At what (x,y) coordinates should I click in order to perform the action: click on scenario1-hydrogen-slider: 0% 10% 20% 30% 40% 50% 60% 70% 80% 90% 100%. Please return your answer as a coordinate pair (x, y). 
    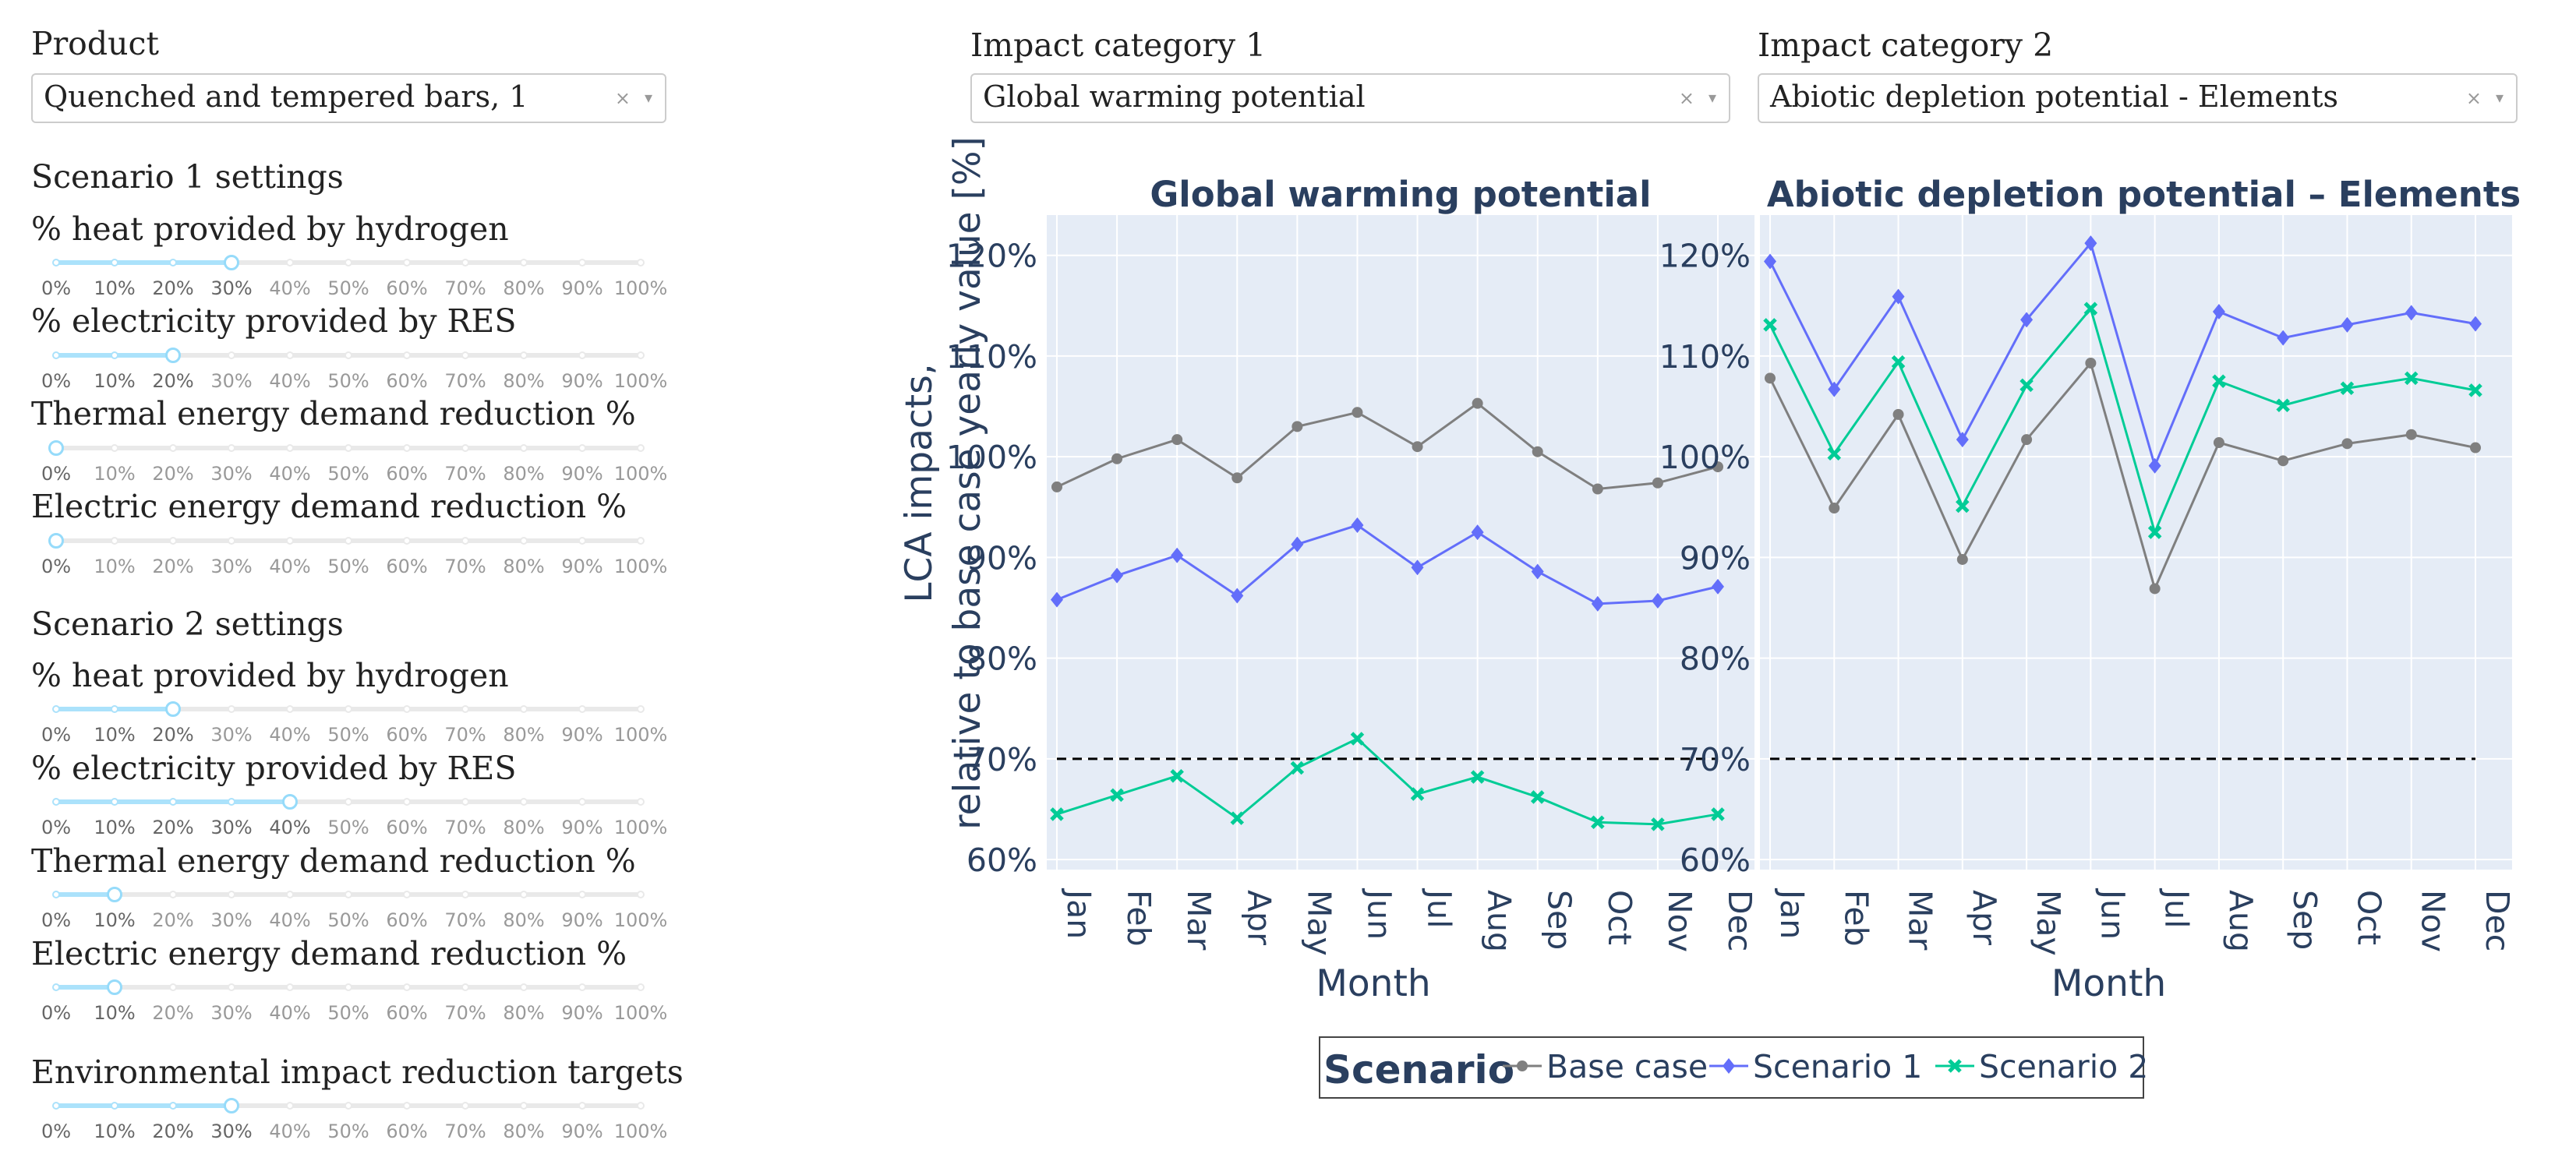
    Looking at the image, I should click on (354, 275).